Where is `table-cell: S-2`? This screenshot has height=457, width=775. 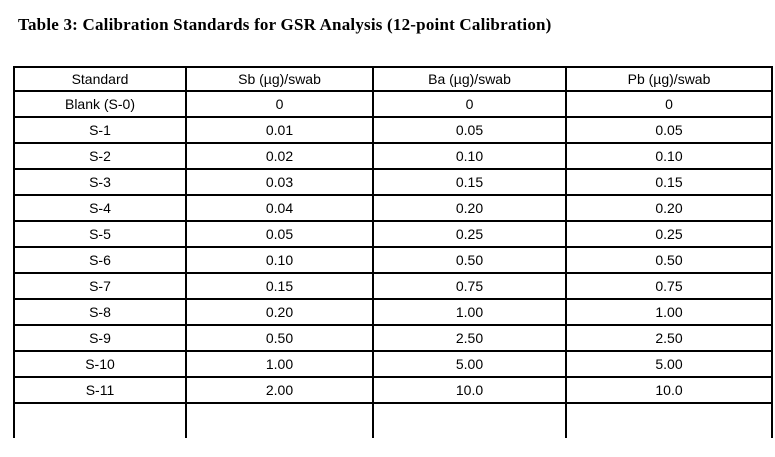
table-cell: S-2 is located at coordinates (100, 156).